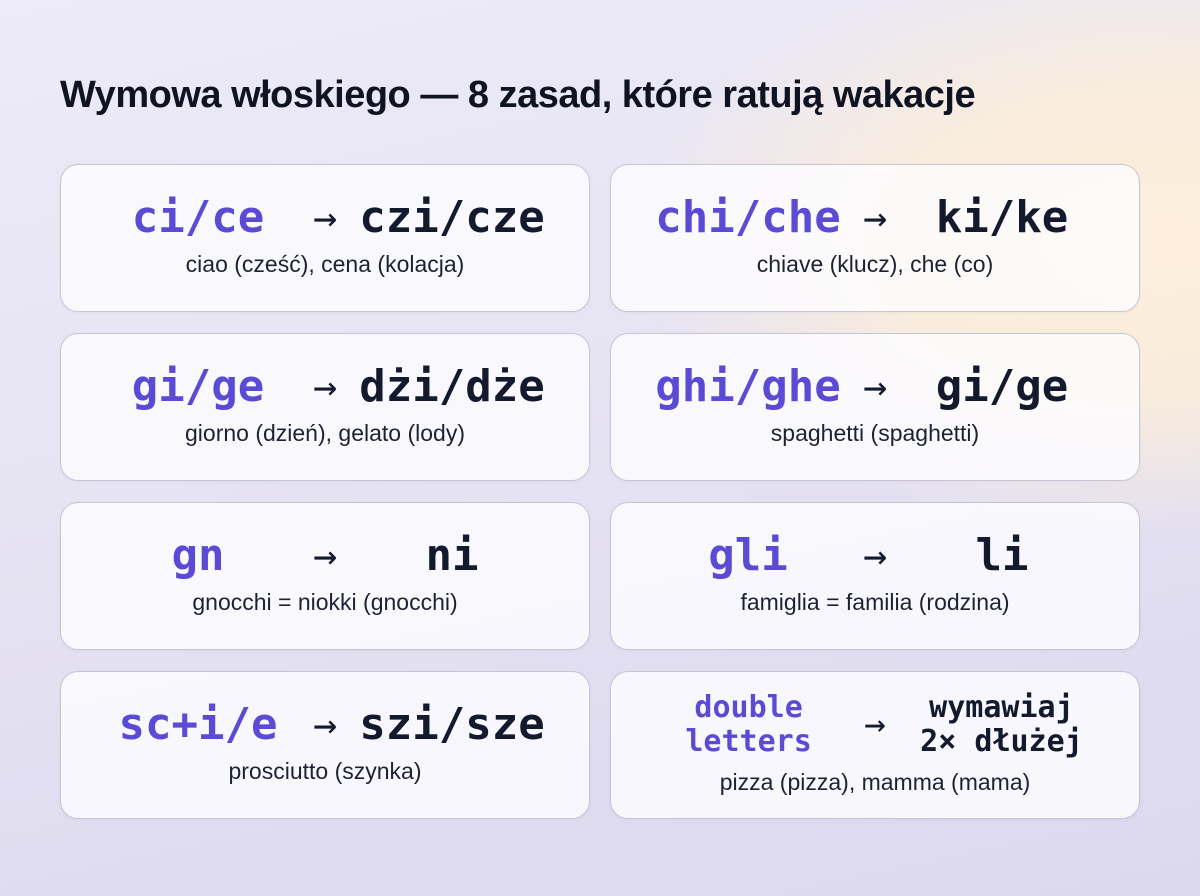 This screenshot has width=1200, height=896. Describe the element at coordinates (452, 555) in the screenshot. I see `rule-result: ni` at that location.